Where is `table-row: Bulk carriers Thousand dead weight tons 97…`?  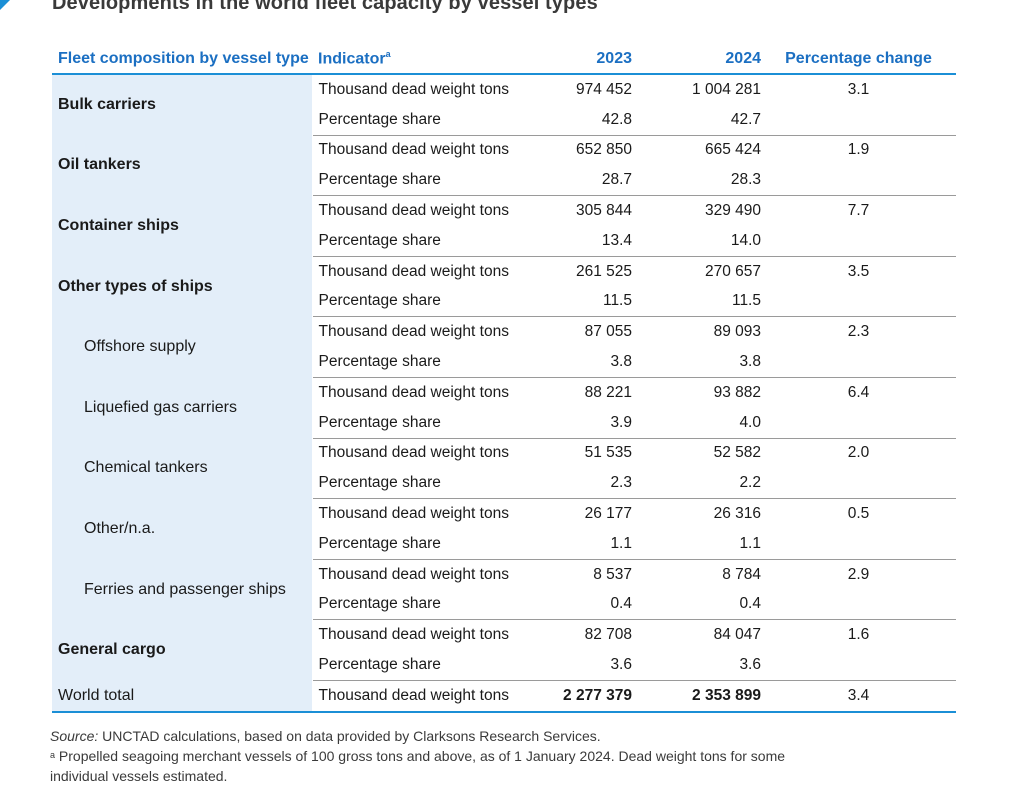 table-row: Bulk carriers Thousand dead weight tons 97… is located at coordinates (504, 105).